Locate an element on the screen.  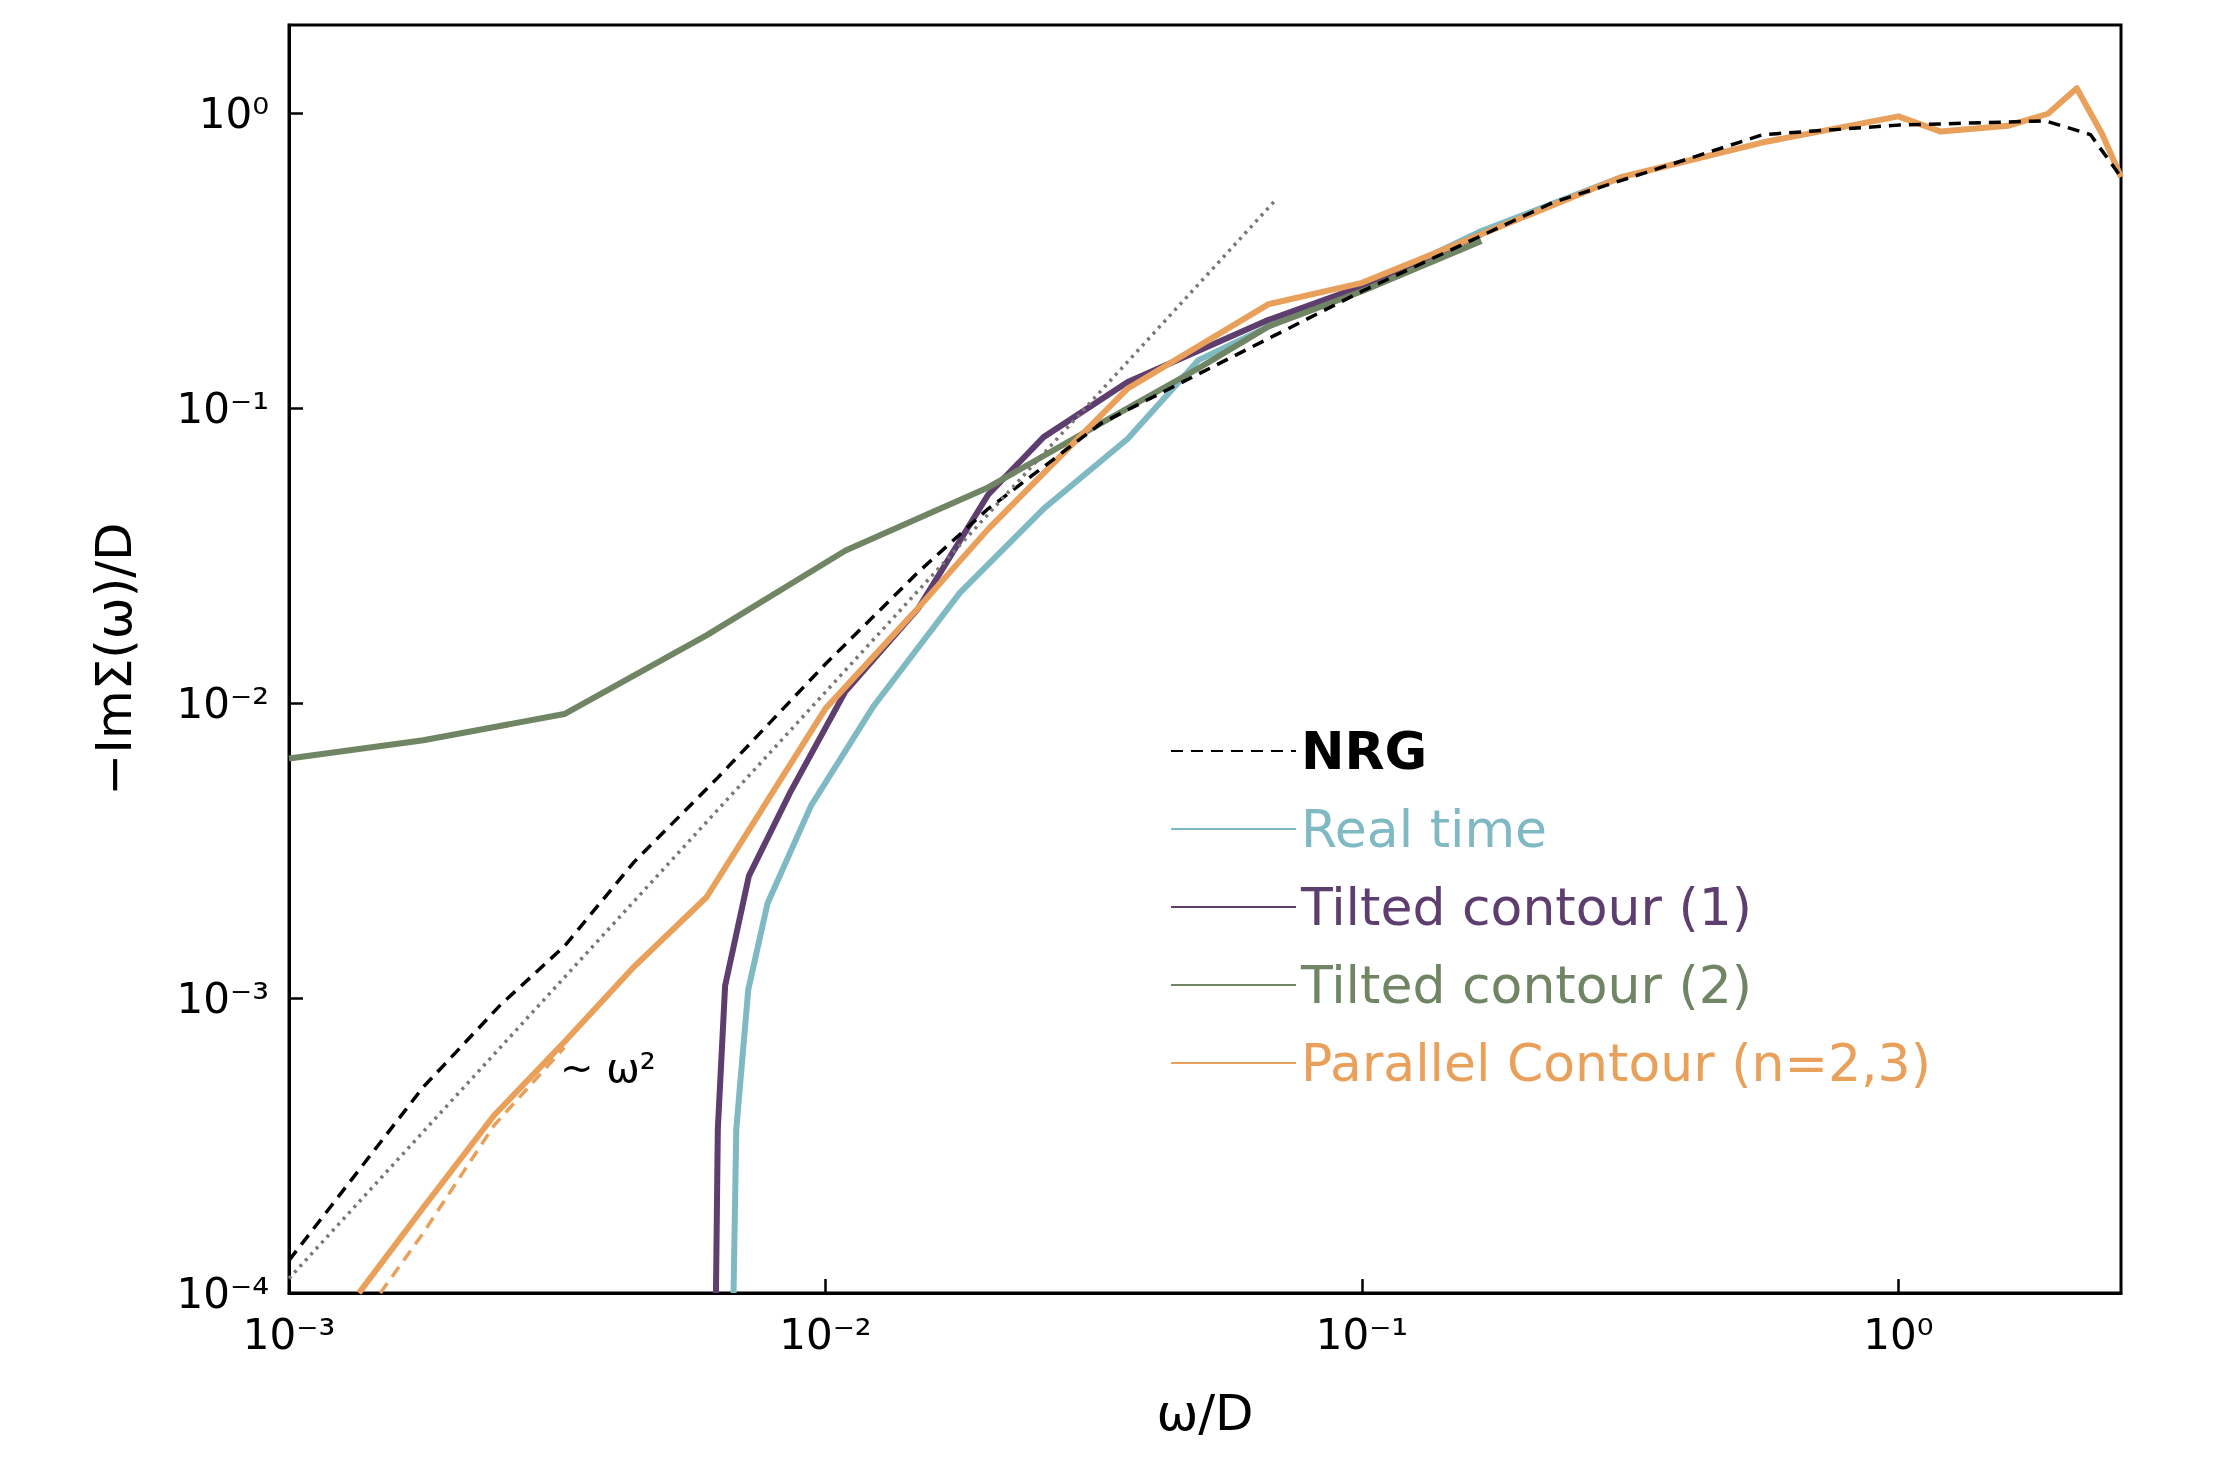
legend-label: Tilted contour (1) is located at coordinates (1526, 907).